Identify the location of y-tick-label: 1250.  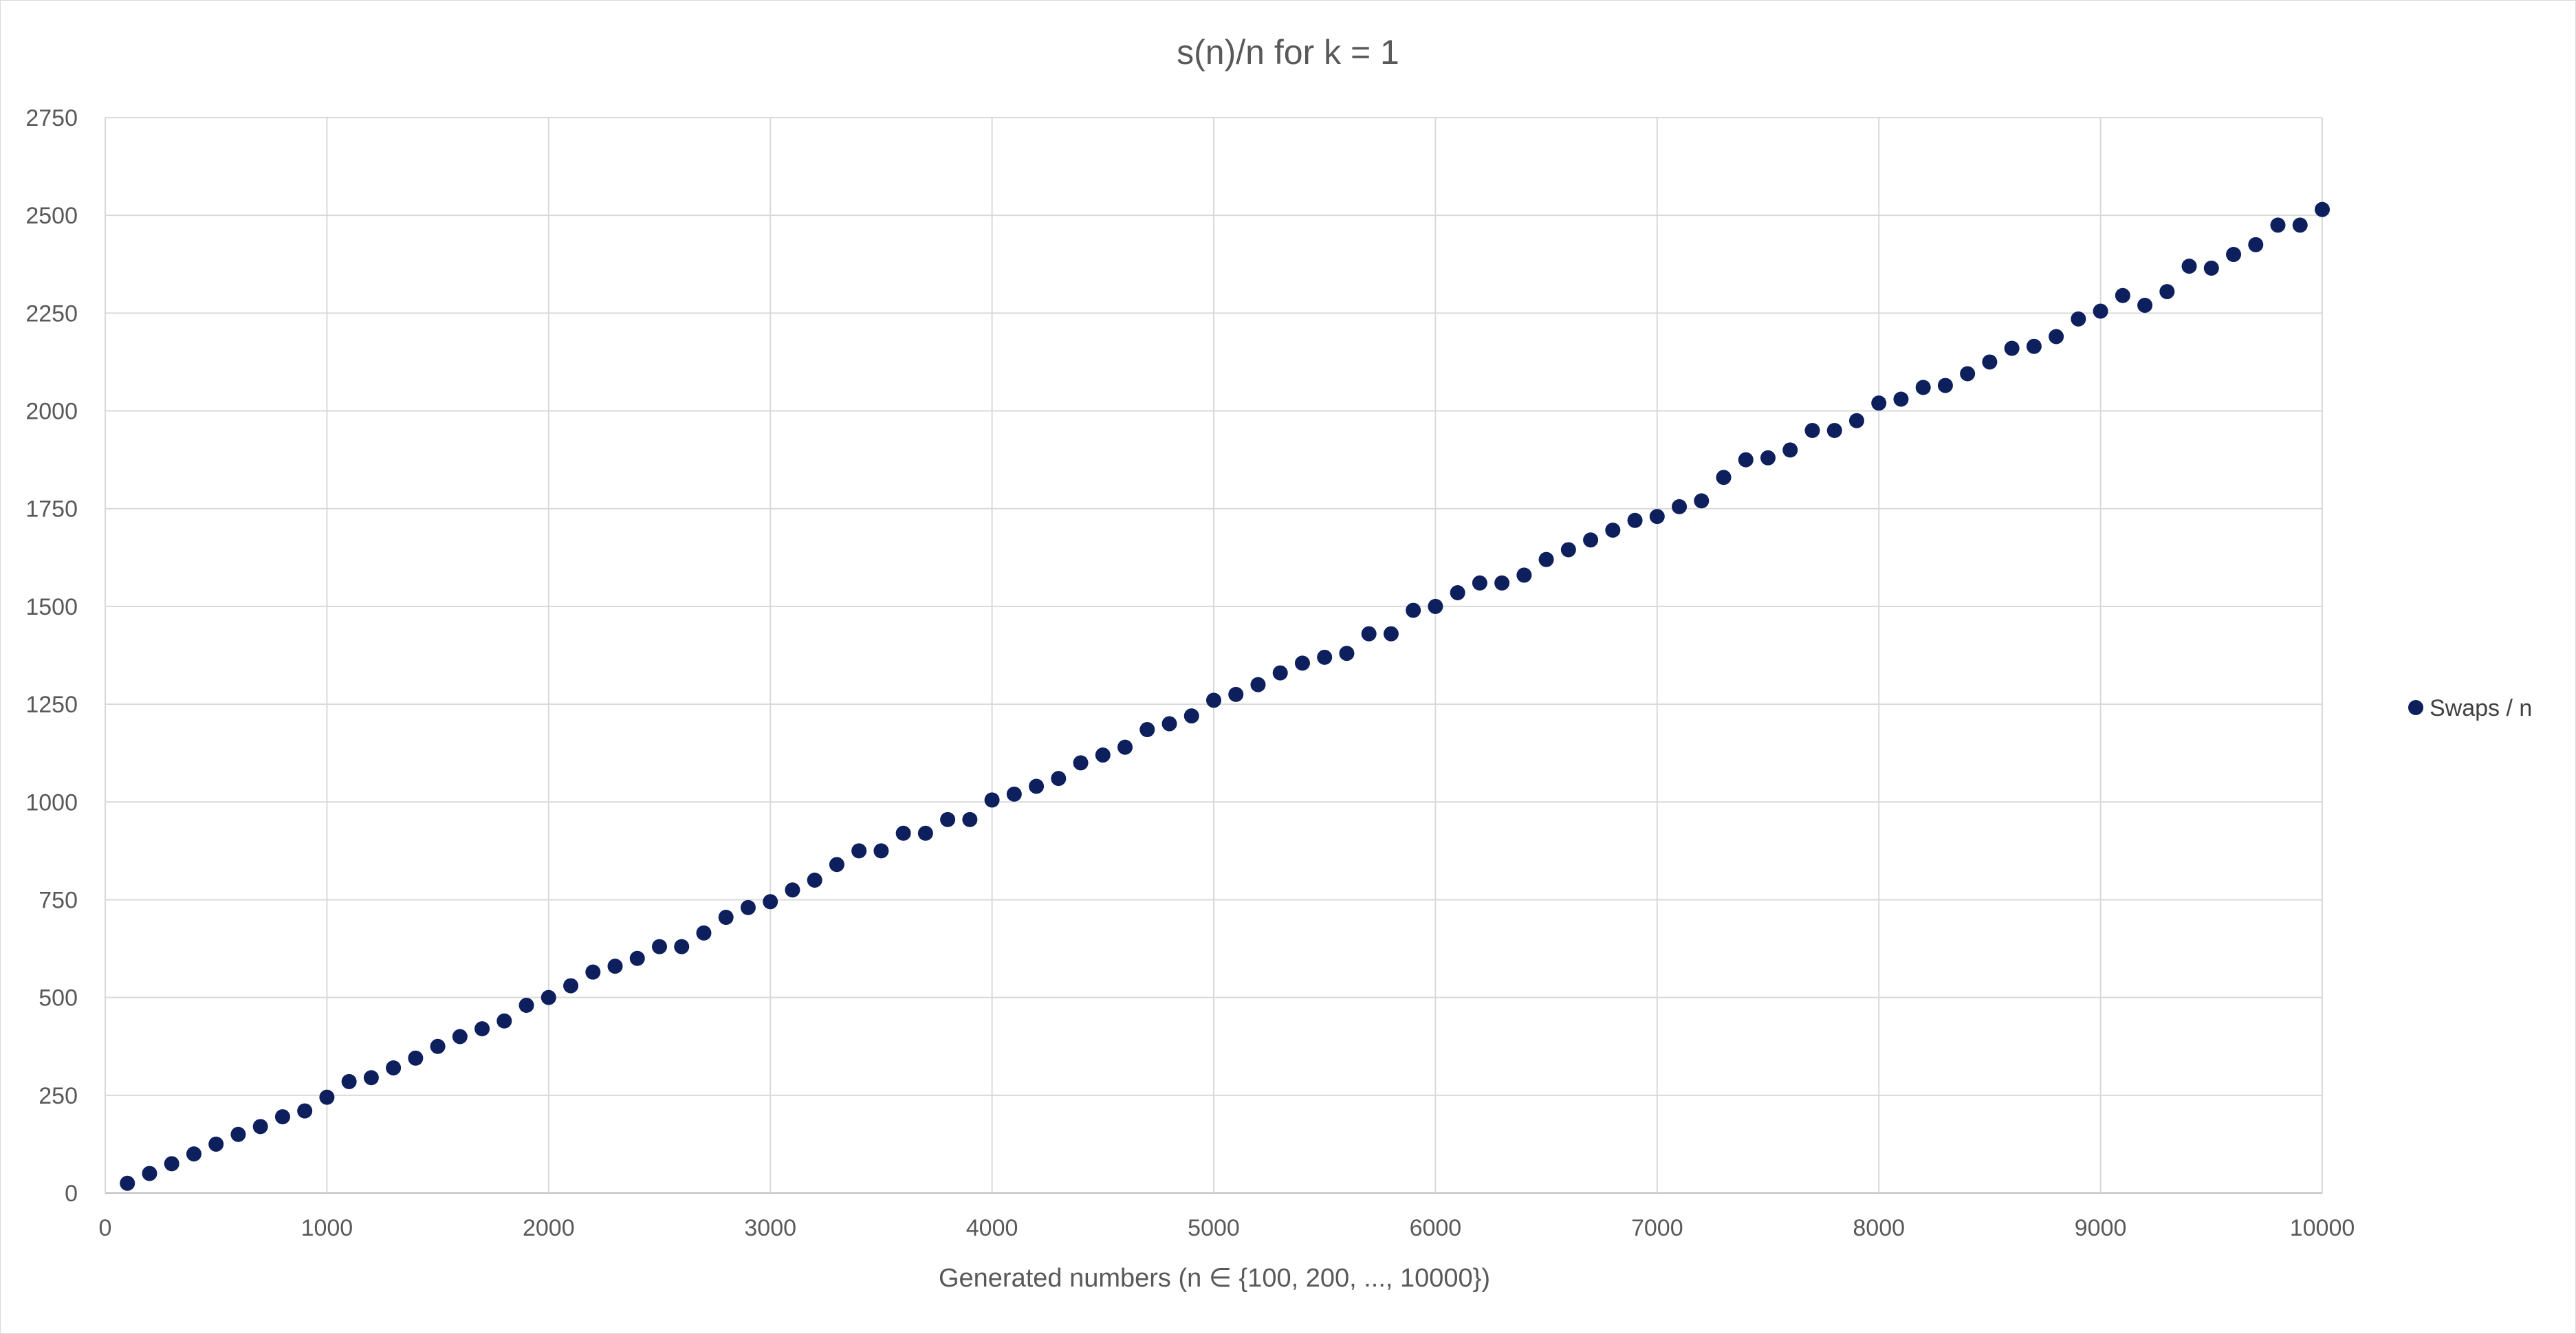
(51, 705).